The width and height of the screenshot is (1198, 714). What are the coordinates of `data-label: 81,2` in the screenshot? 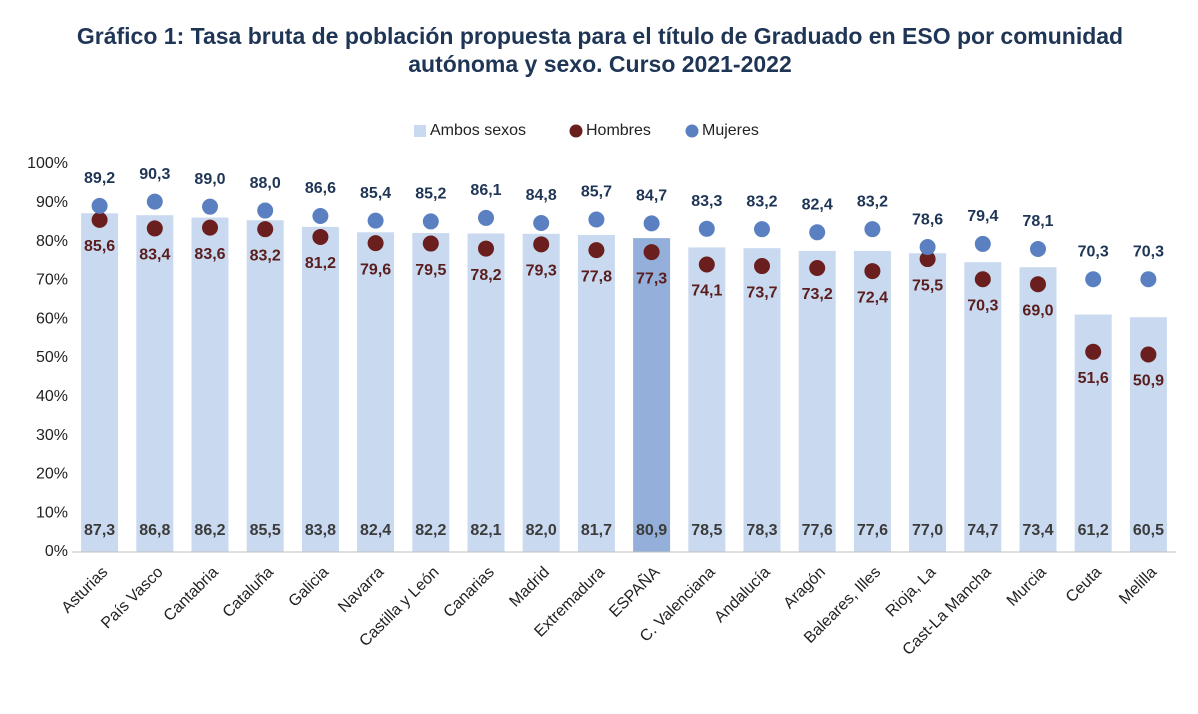 It's located at (320, 263).